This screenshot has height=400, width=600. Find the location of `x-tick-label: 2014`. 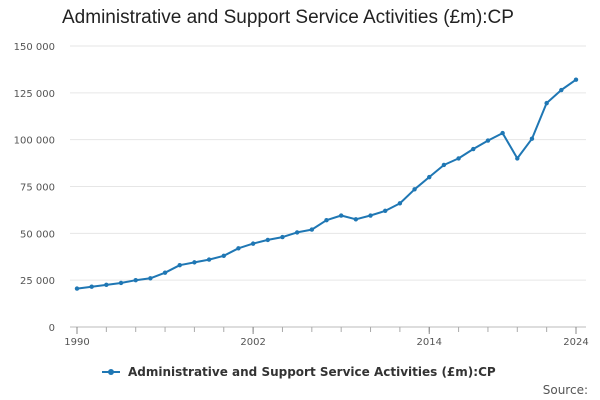

x-tick-label: 2014 is located at coordinates (429, 342).